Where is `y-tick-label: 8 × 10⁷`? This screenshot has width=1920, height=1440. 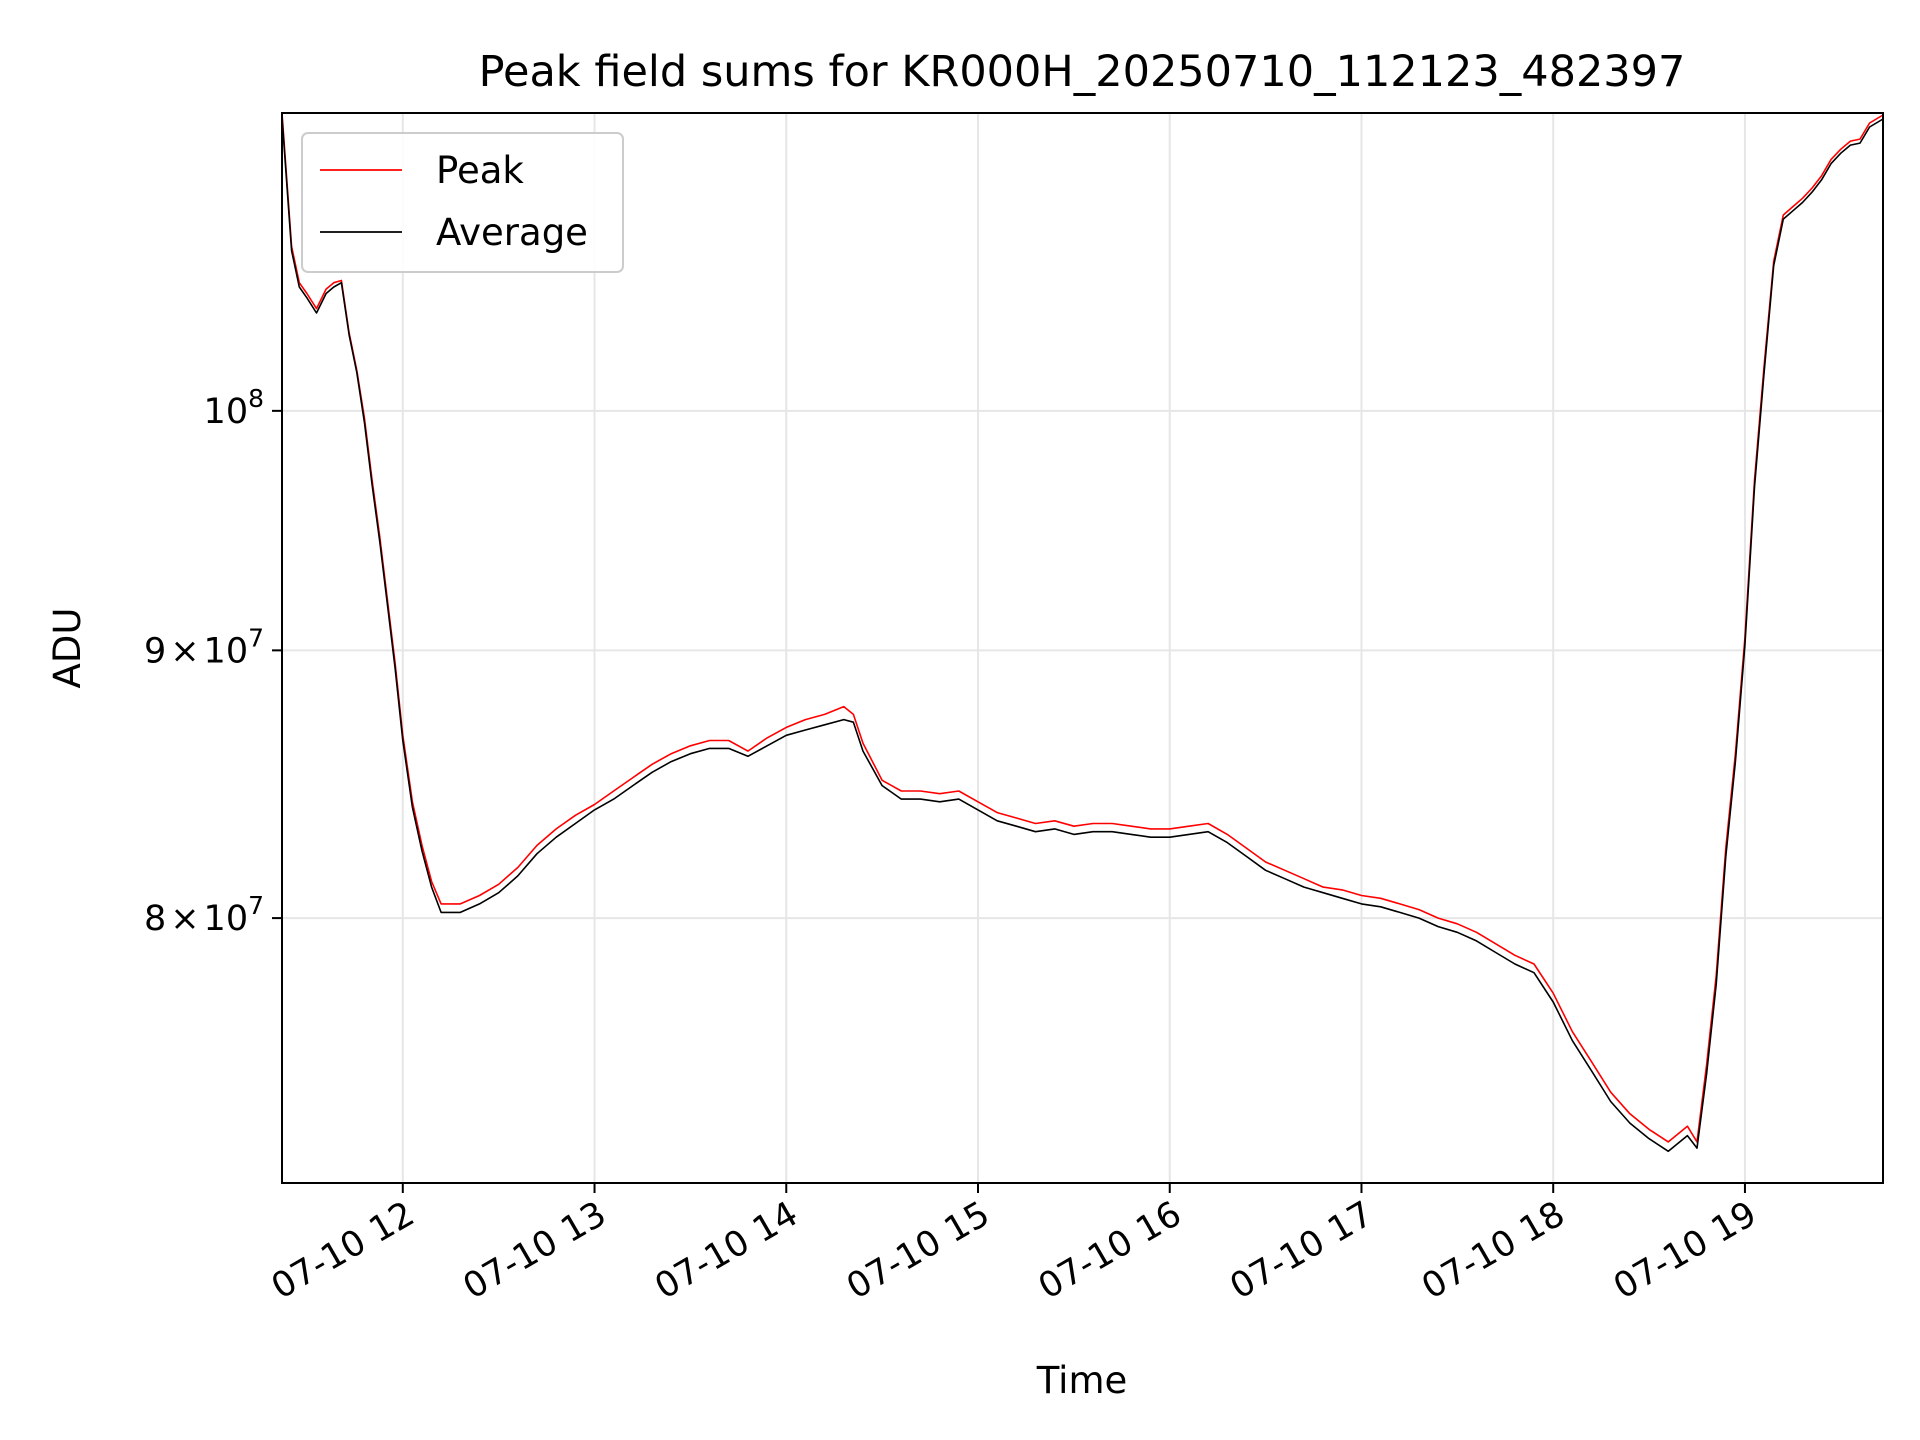 y-tick-label: 8 × 10⁷ is located at coordinates (204, 915).